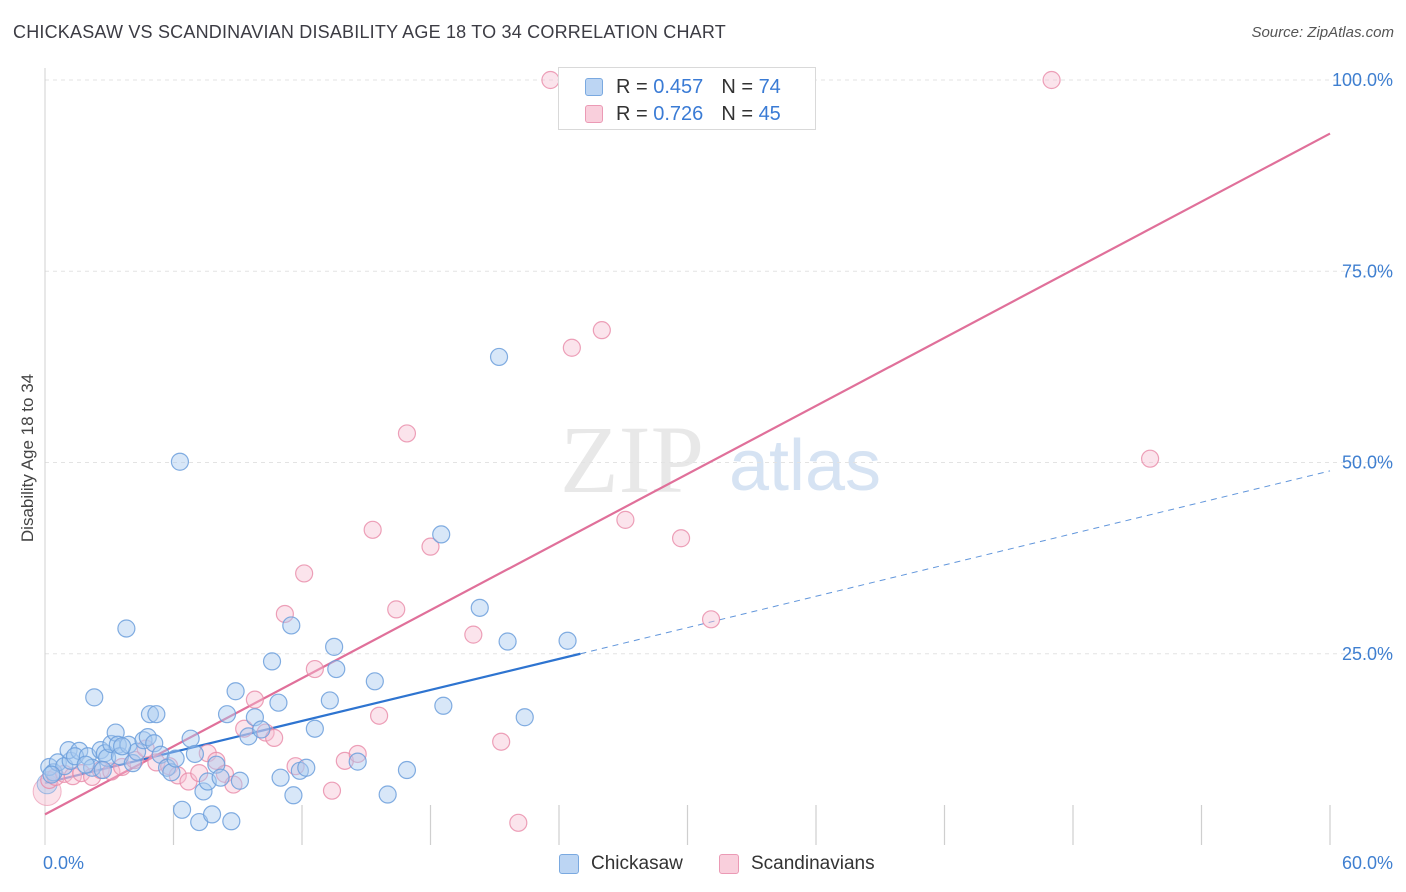 The width and height of the screenshot is (1406, 892). I want to click on y-tick-label-1: 50.0%, so click(1367, 463).